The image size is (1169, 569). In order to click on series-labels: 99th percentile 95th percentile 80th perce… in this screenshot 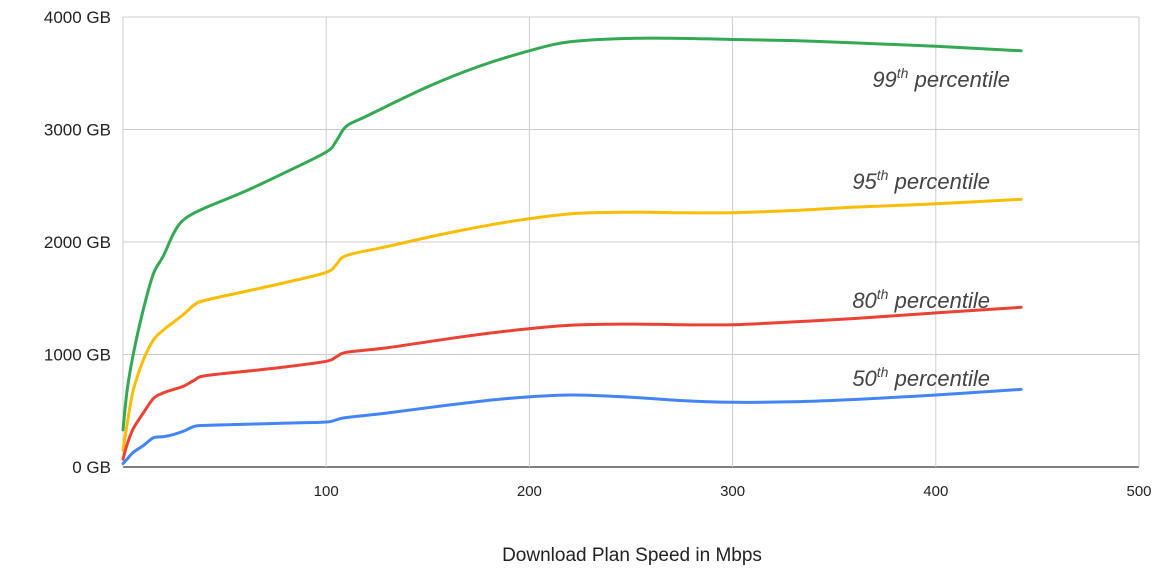, I will do `click(931, 228)`.